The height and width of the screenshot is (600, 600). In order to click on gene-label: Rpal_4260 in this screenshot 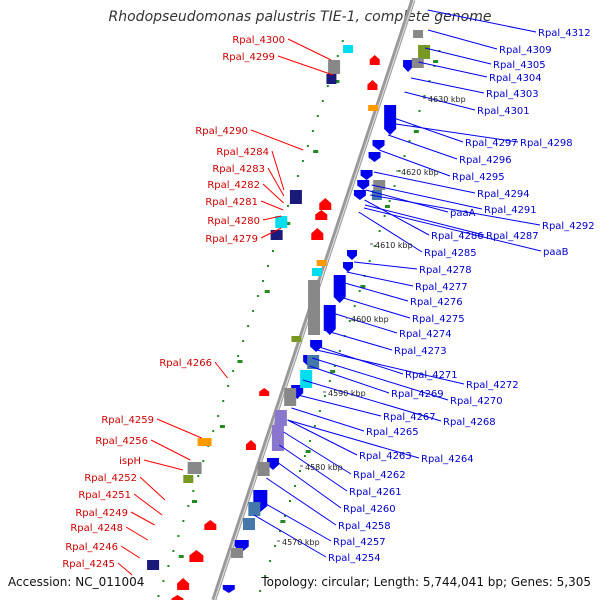, I will do `click(369, 509)`.